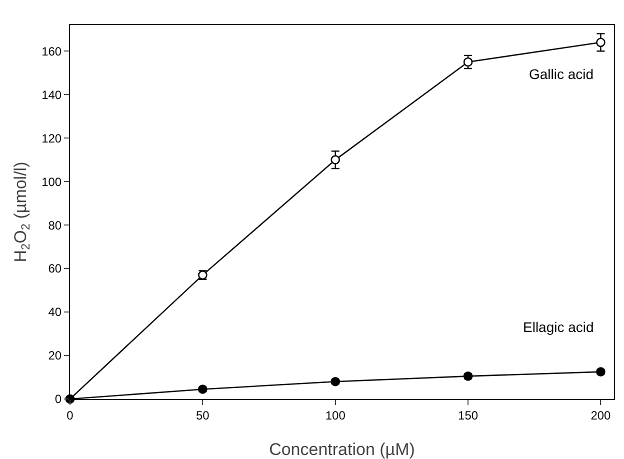 The width and height of the screenshot is (624, 459). Describe the element at coordinates (561, 74) in the screenshot. I see `series-label: Gallic acid` at that location.